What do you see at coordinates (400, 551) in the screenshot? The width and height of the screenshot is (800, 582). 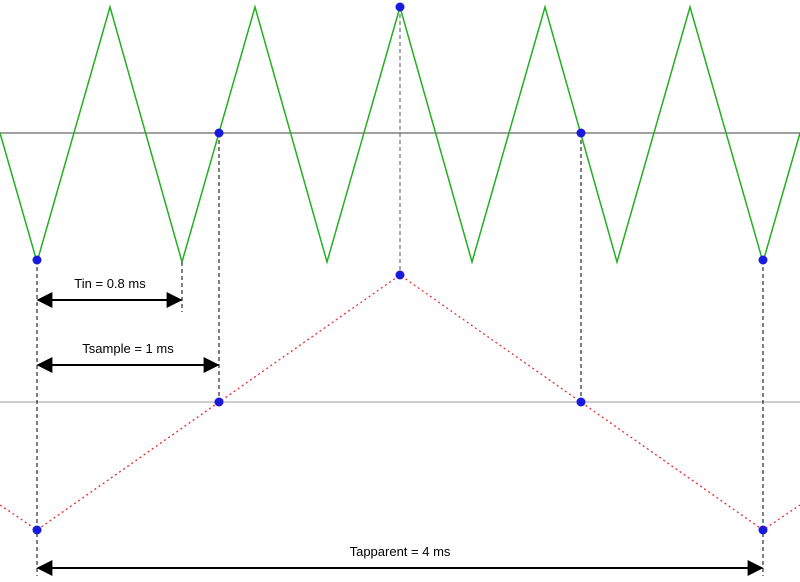 I see `tapparent-label: Tapparent = 4 ms` at bounding box center [400, 551].